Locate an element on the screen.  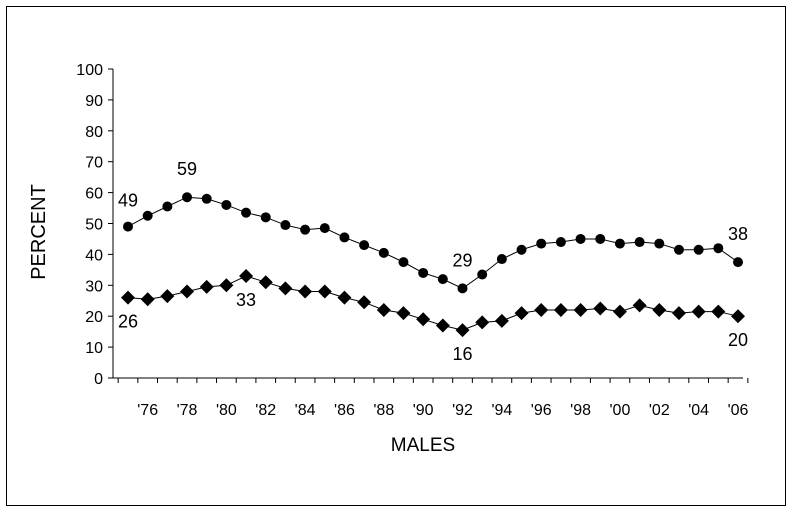
x-tick-label: '06 is located at coordinates (738, 410).